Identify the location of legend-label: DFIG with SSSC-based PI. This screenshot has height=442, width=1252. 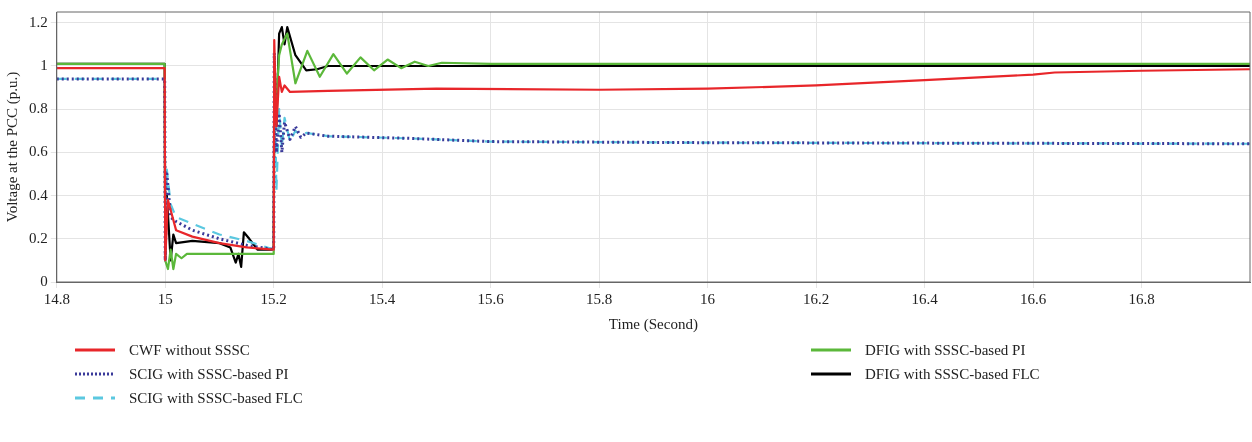
(945, 350).